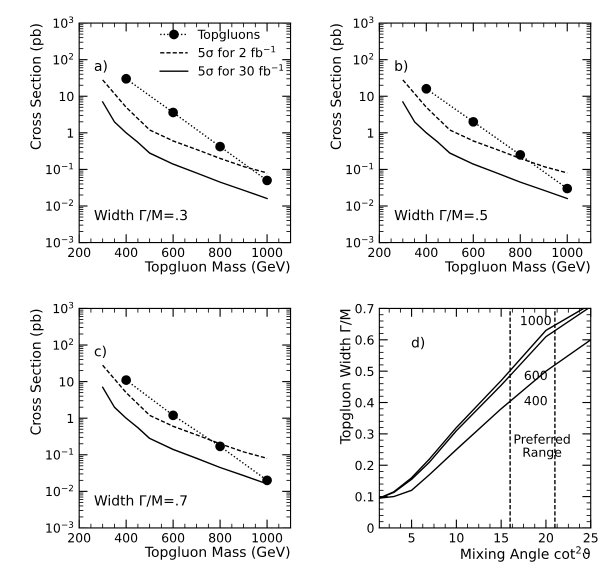 The height and width of the screenshot is (577, 609). Describe the element at coordinates (542, 447) in the screenshot. I see `annotation: Preferred Range` at that location.